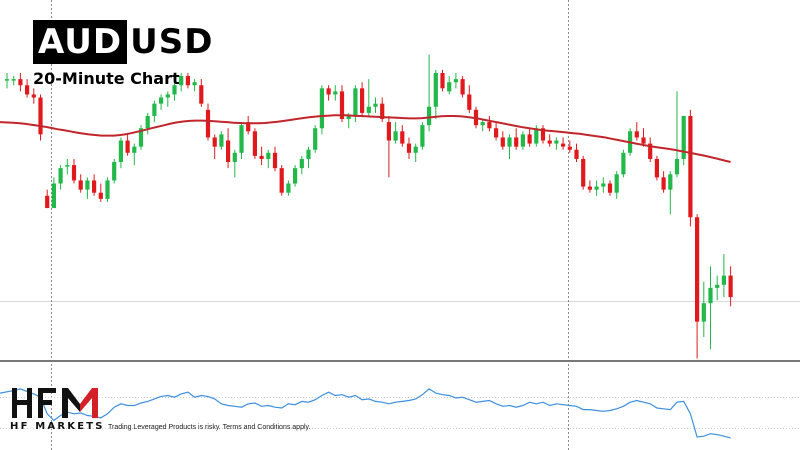 Image resolution: width=800 pixels, height=450 pixels. Describe the element at coordinates (172, 42) in the screenshot. I see `symbol-rest: USD` at that location.